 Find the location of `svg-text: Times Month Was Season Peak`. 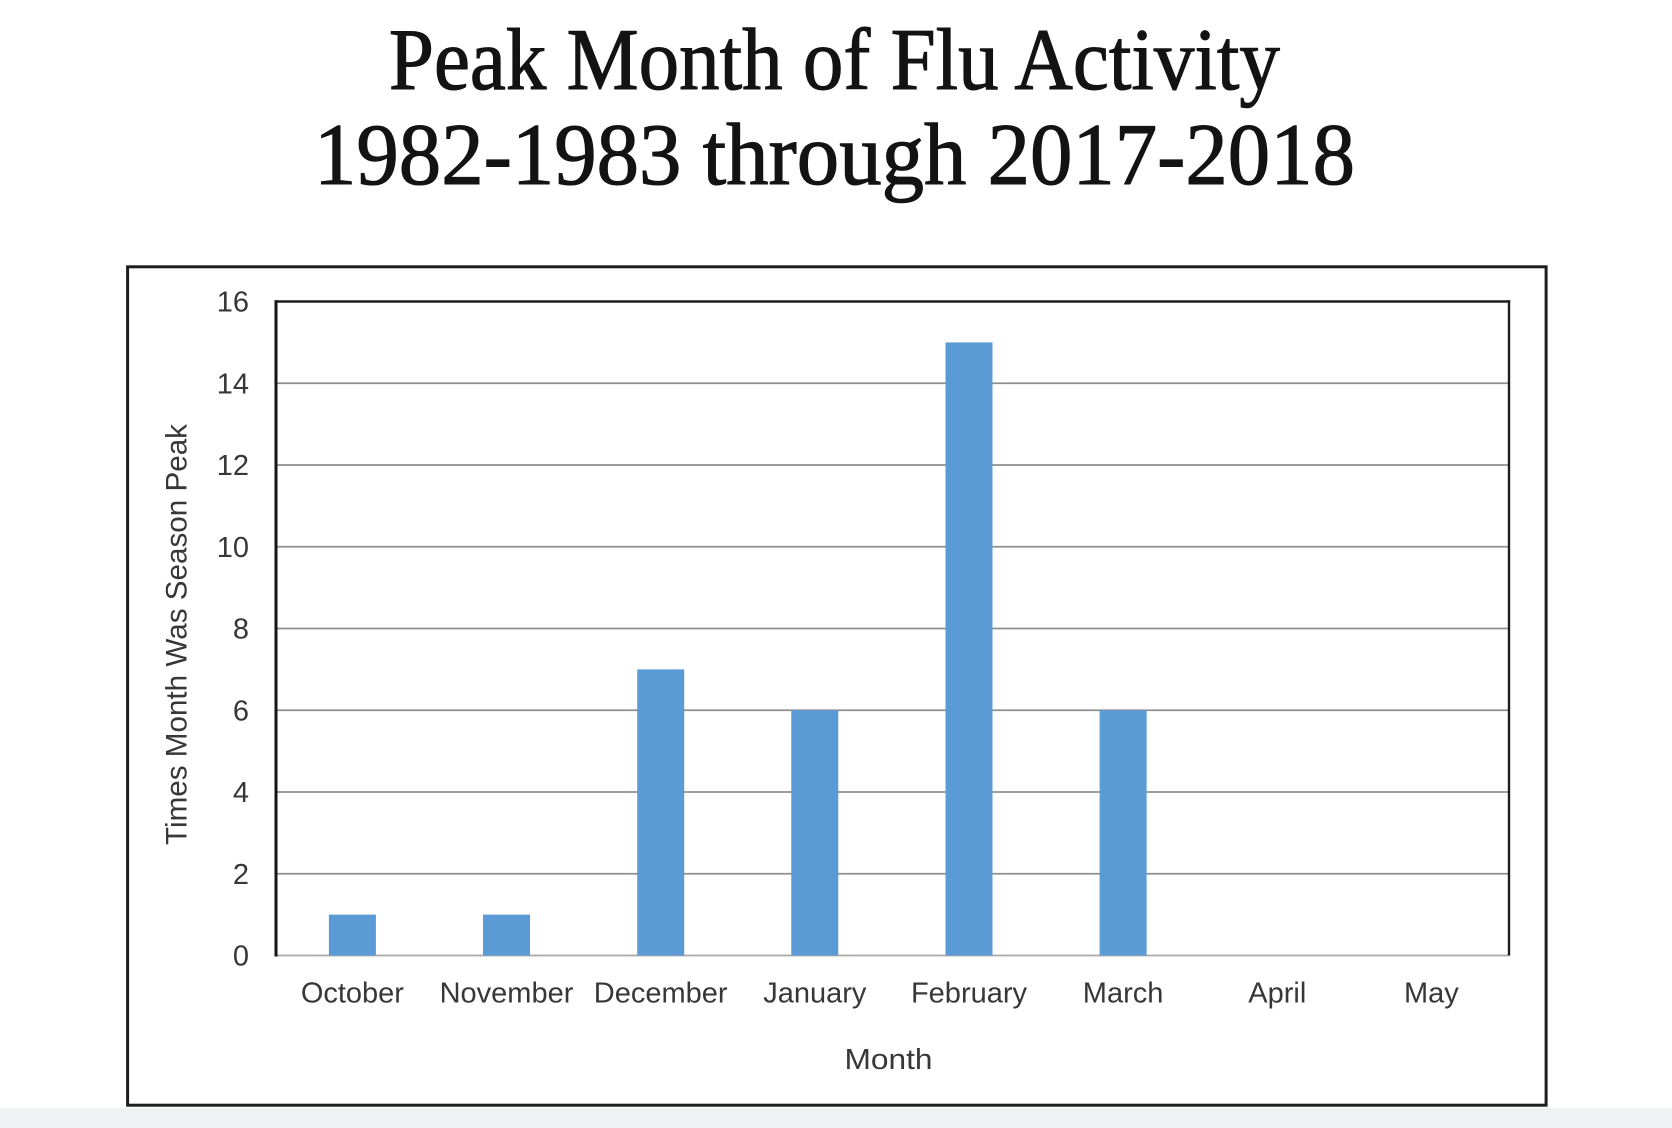

svg-text: Times Month Was Season Peak is located at coordinates (177, 634).